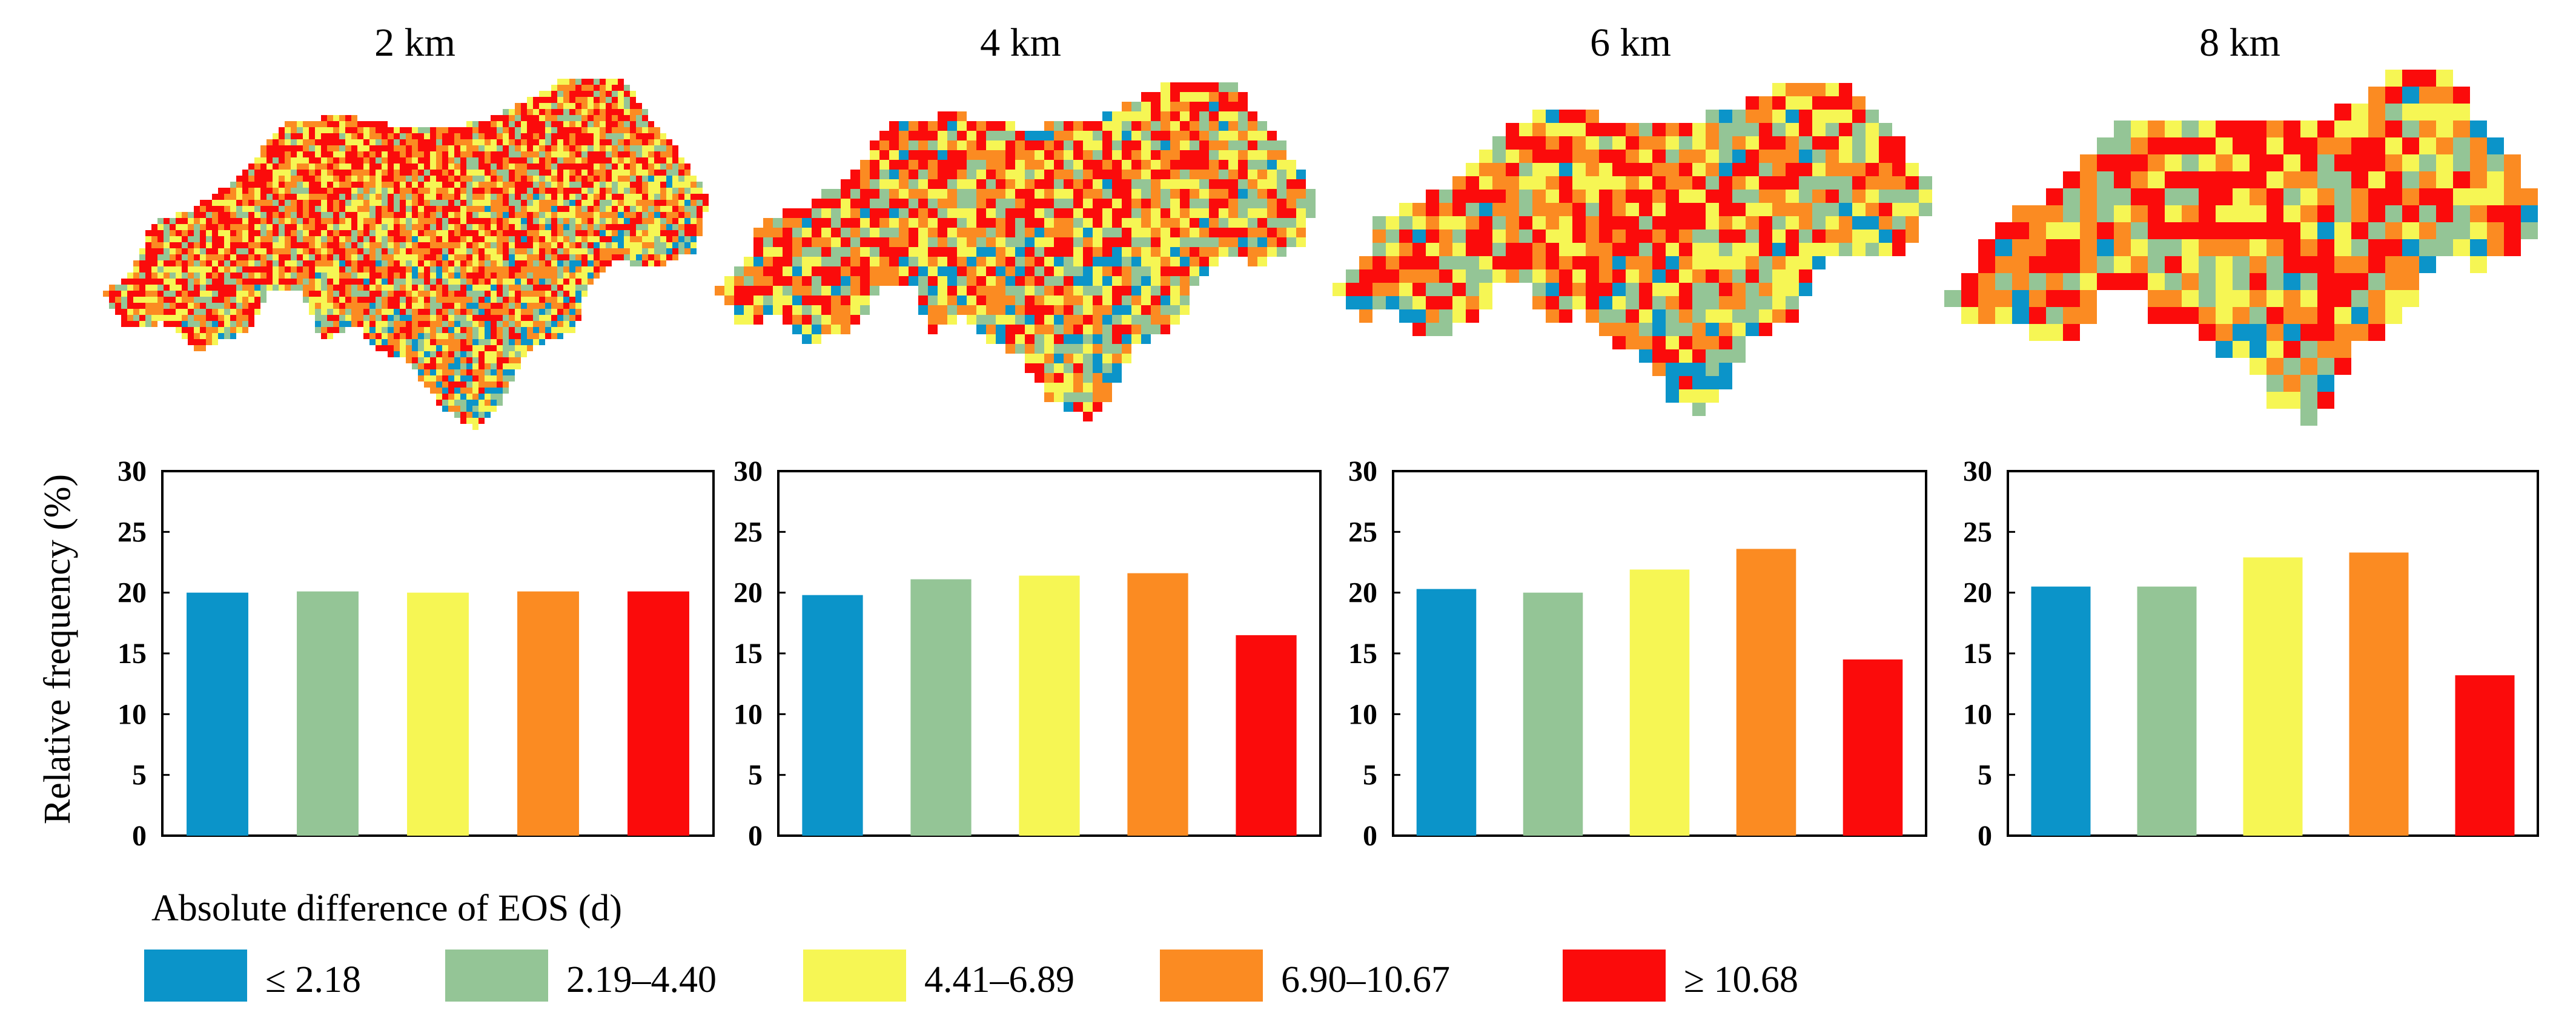 This screenshot has width=2576, height=1024. I want to click on bar-chart-1: 0 5 10 15 20 25 30, so click(1027, 653).